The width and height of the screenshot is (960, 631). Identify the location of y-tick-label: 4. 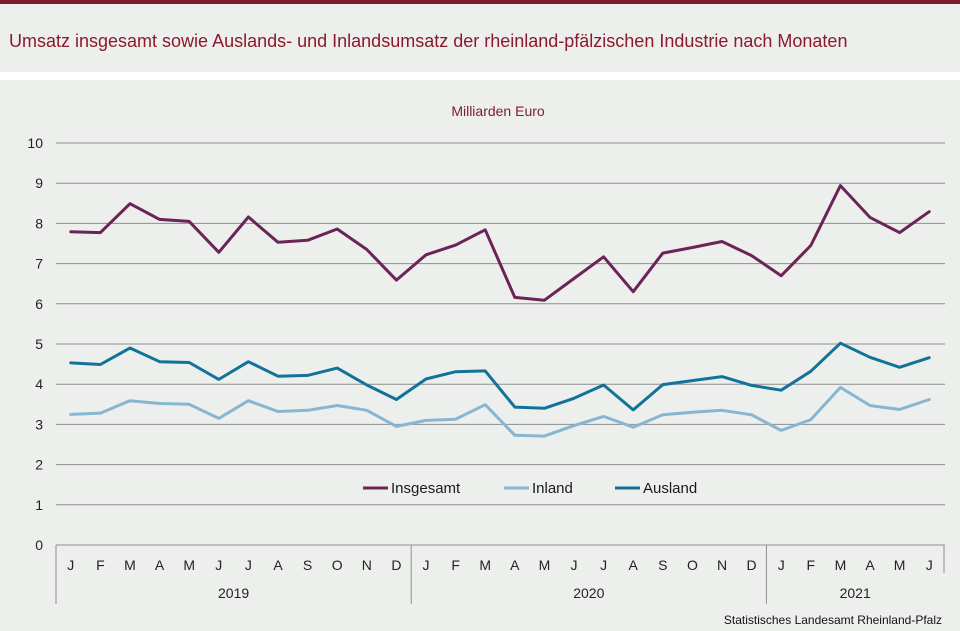
(39, 384).